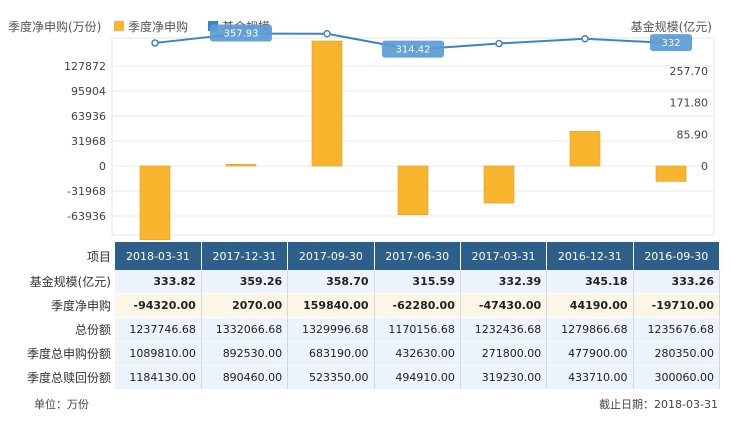 This screenshot has height=423, width=730. I want to click on table-cell: 159840.00, so click(331, 305).